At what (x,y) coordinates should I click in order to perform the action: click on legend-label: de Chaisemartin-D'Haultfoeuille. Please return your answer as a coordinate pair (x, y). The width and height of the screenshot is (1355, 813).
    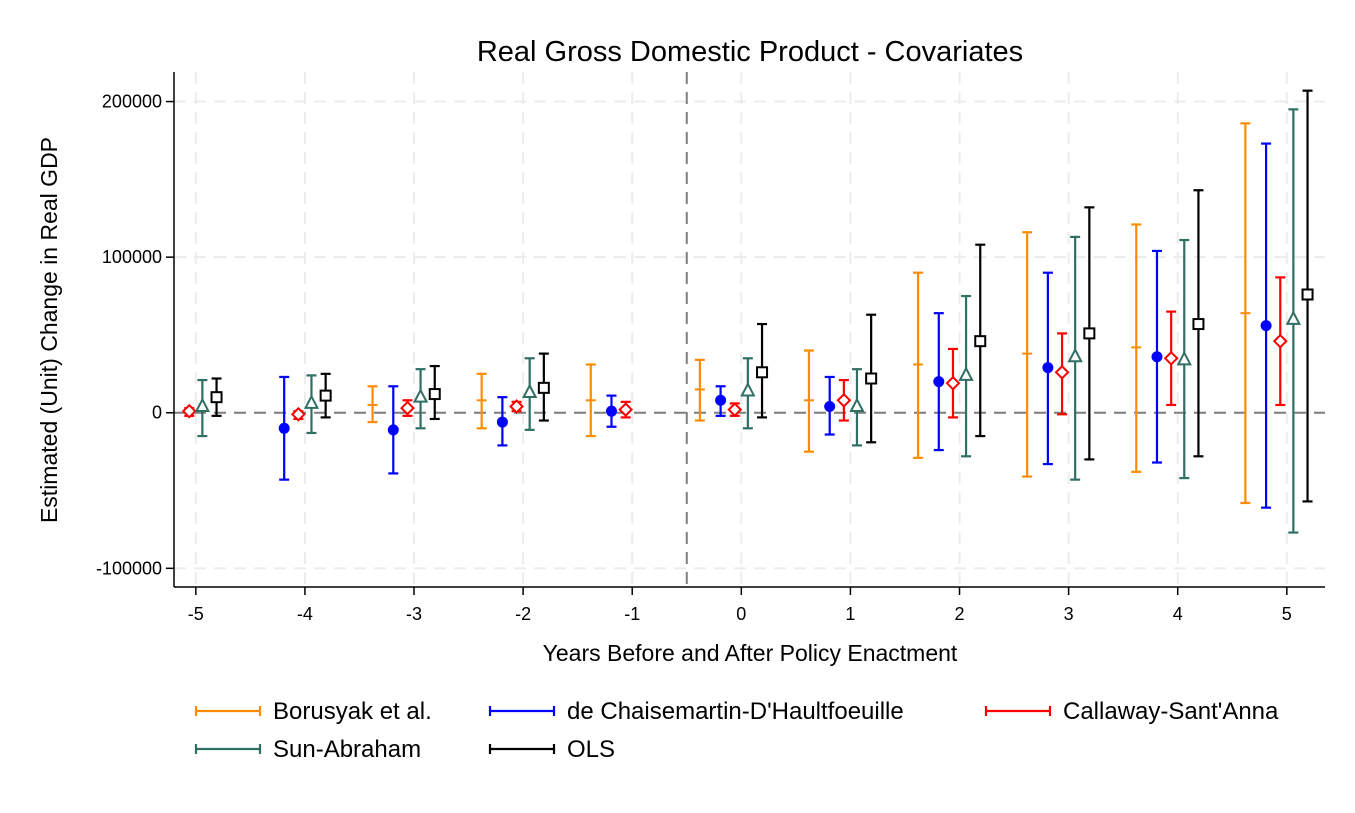
    Looking at the image, I should click on (735, 711).